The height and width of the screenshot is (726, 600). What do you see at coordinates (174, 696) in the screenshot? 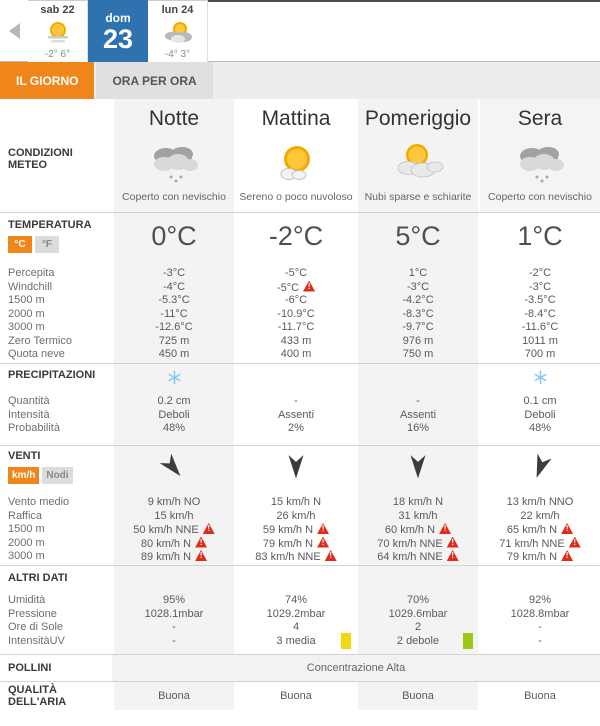
I see `air-quality-notte: Buona` at bounding box center [174, 696].